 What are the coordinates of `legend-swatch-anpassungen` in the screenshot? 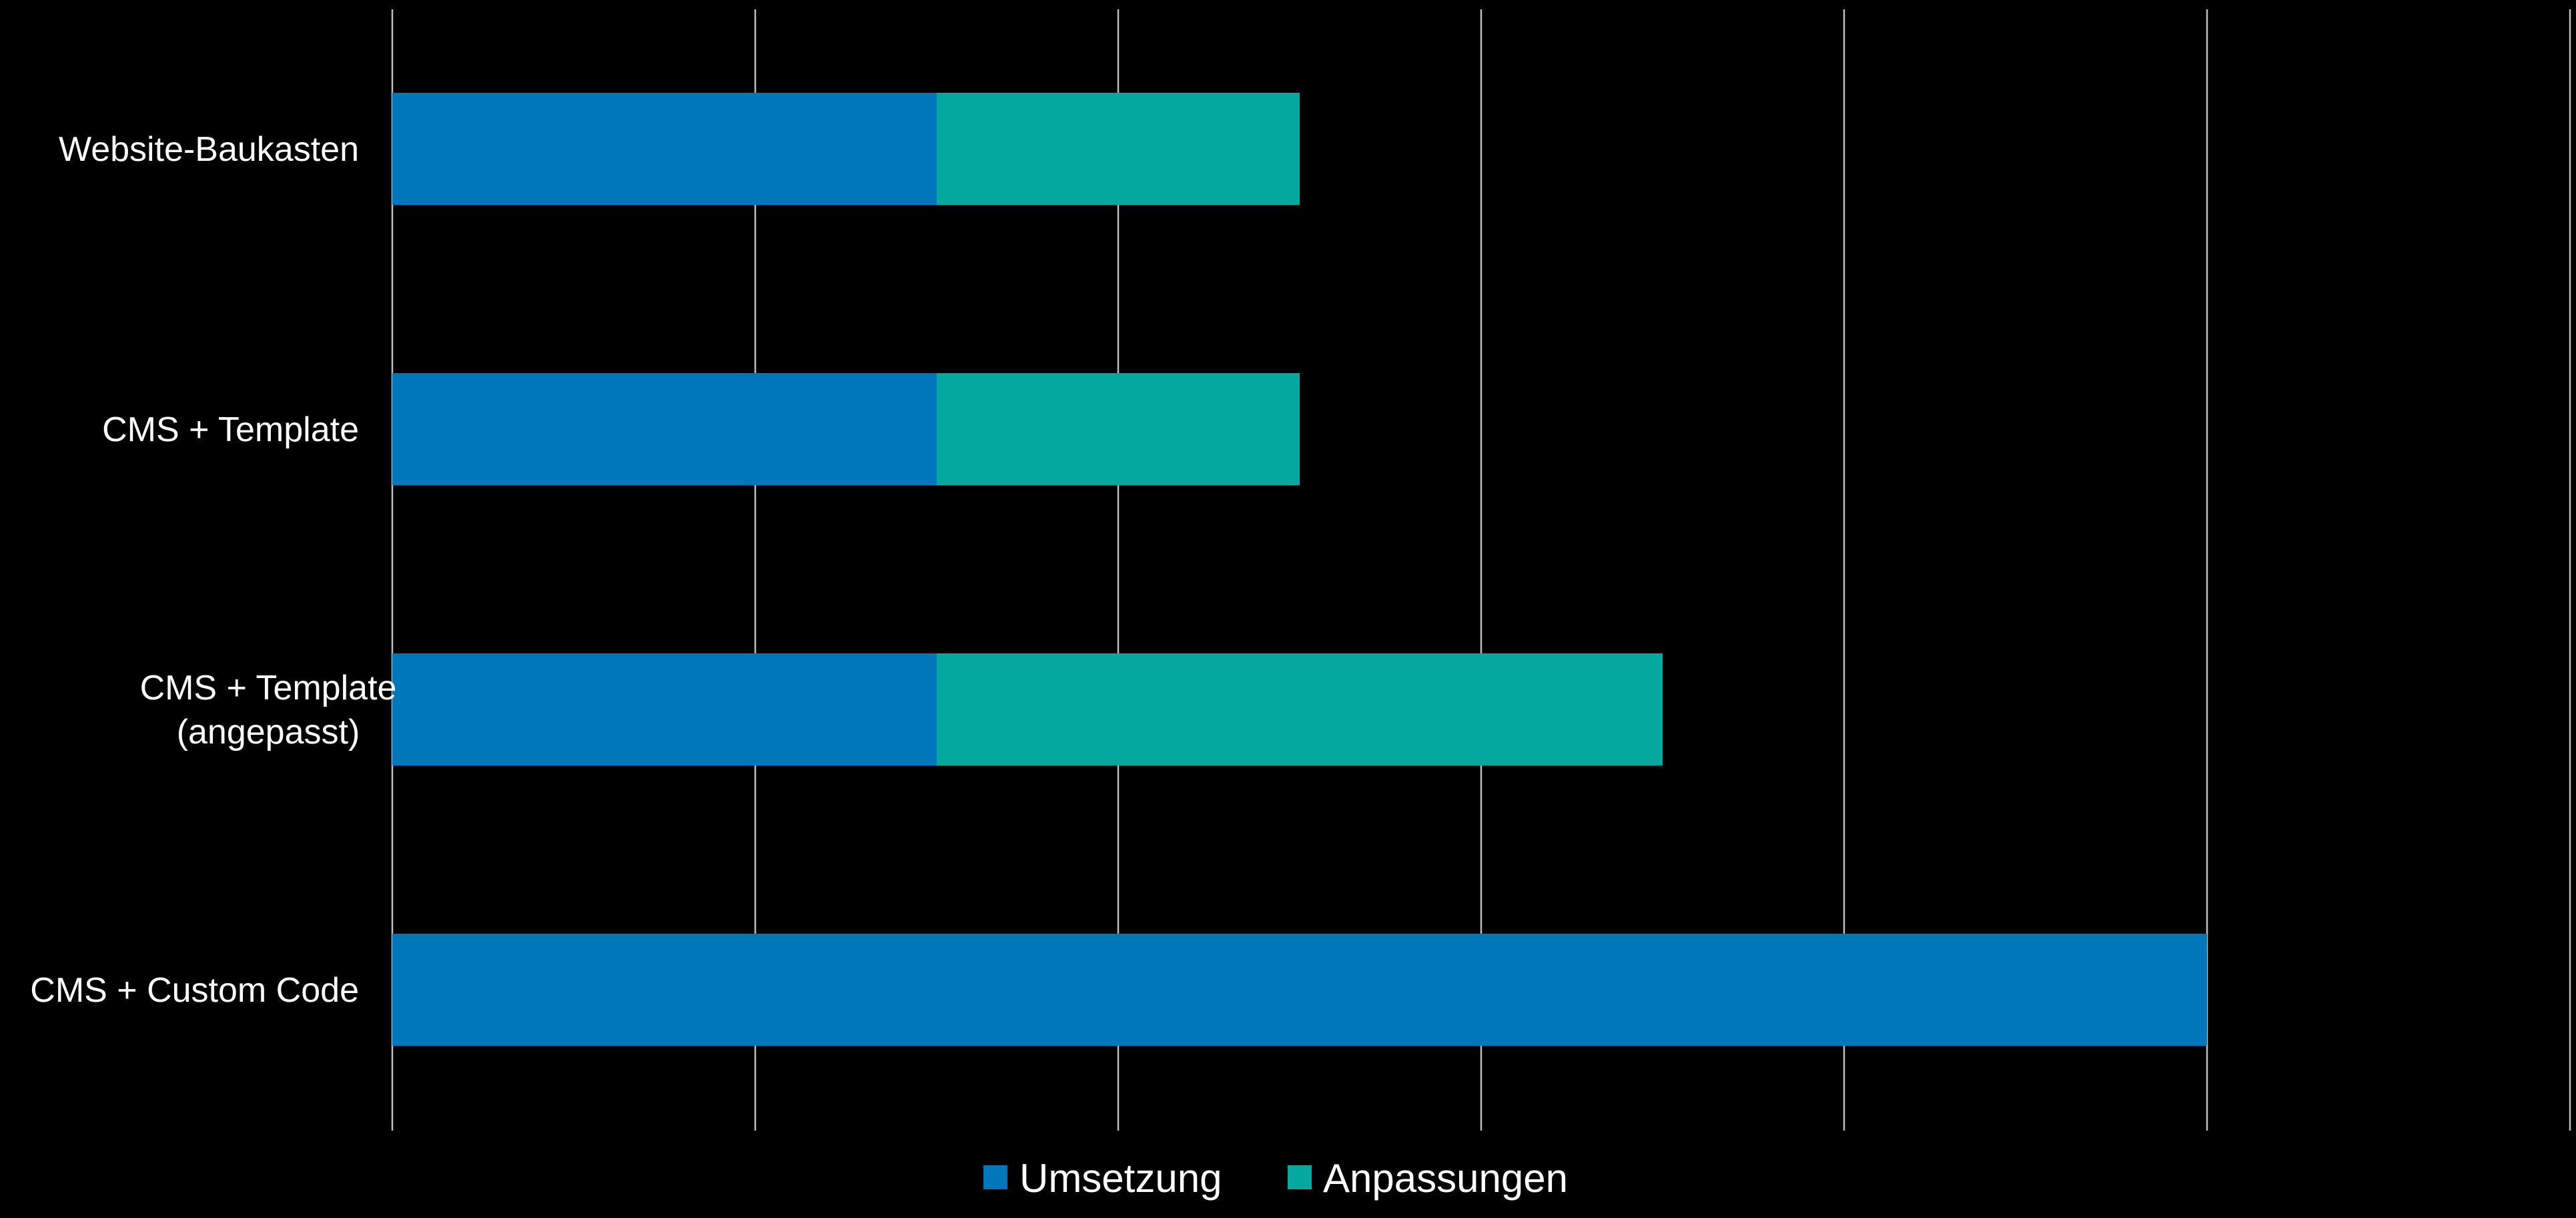 It's located at (1300, 1177).